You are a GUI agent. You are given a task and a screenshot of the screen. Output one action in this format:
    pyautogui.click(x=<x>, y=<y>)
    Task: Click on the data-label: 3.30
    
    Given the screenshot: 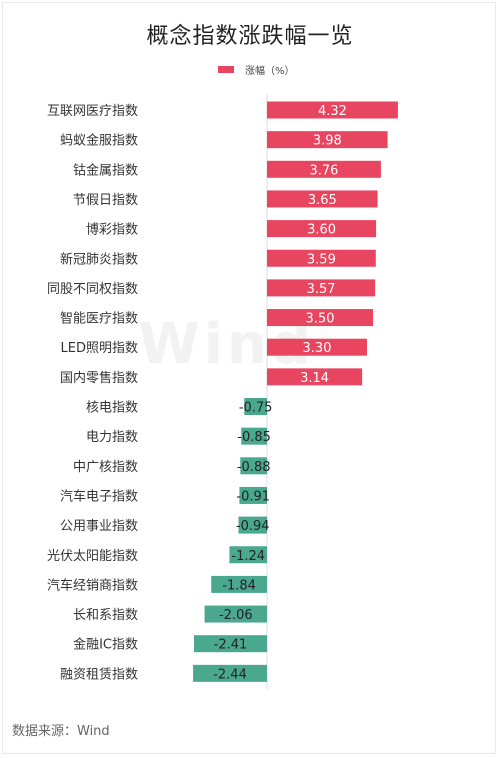 What is the action you would take?
    pyautogui.click(x=317, y=348)
    